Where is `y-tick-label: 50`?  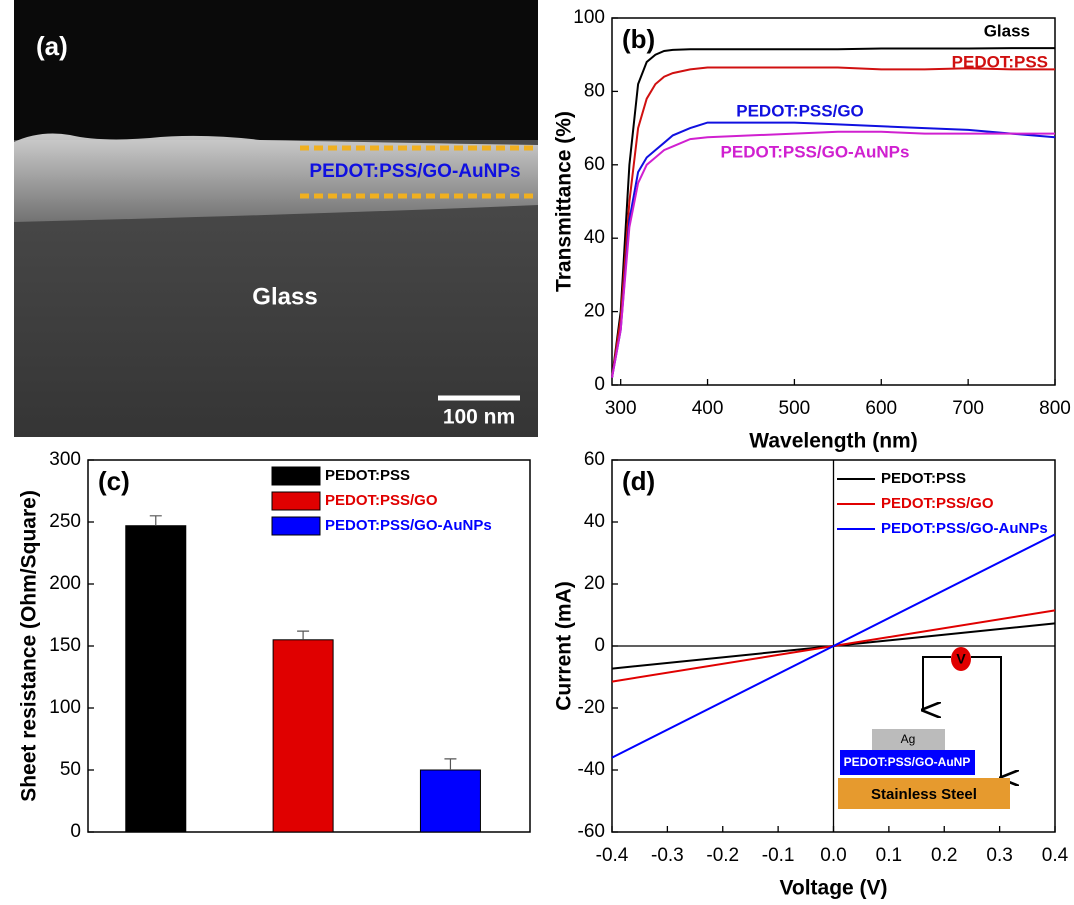
y-tick-label: 50 is located at coordinates (70, 769).